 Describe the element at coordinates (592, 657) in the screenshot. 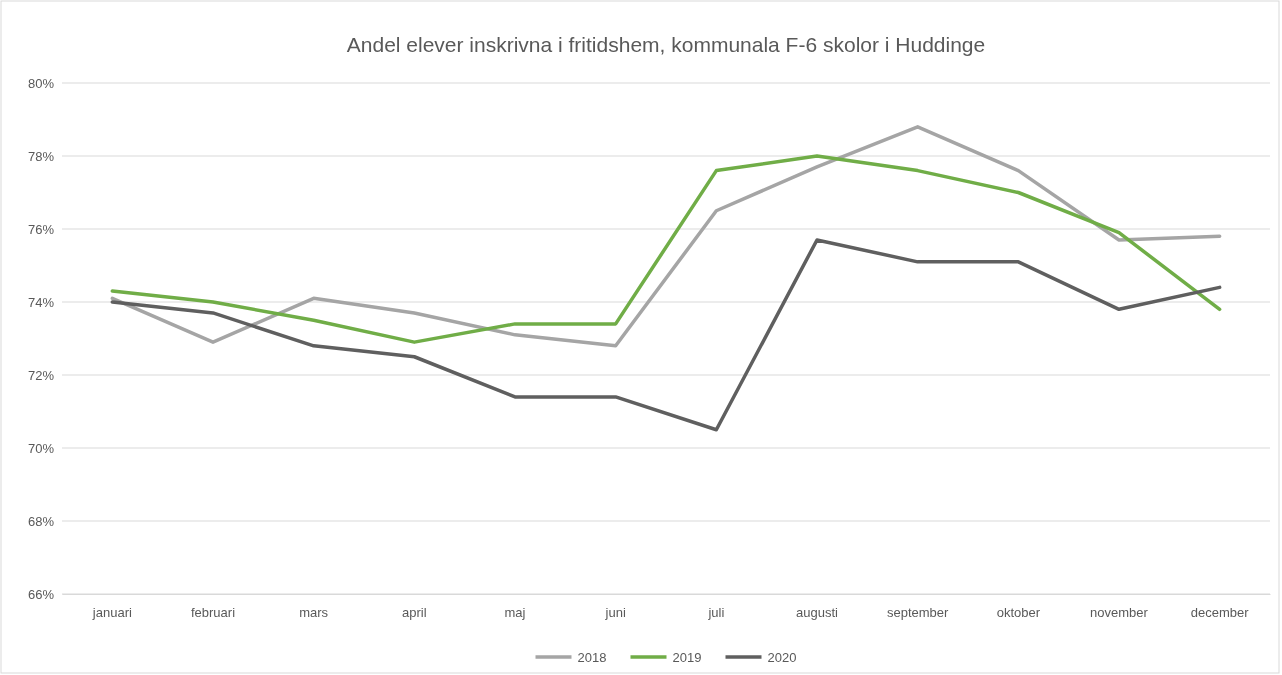

I see `legend-label: 2018` at that location.